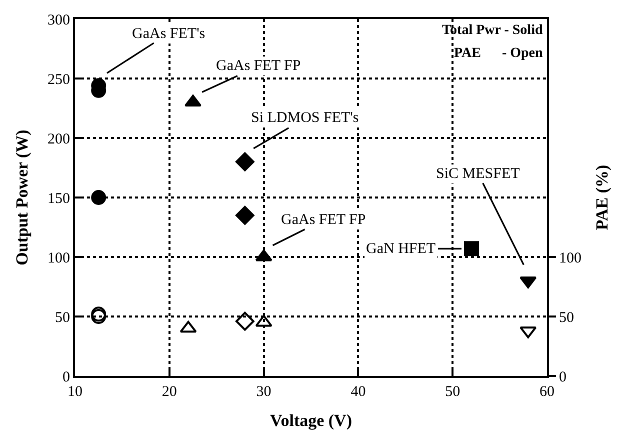 The width and height of the screenshot is (620, 439). Describe the element at coordinates (66, 377) in the screenshot. I see `y-tick-label: 0` at that location.